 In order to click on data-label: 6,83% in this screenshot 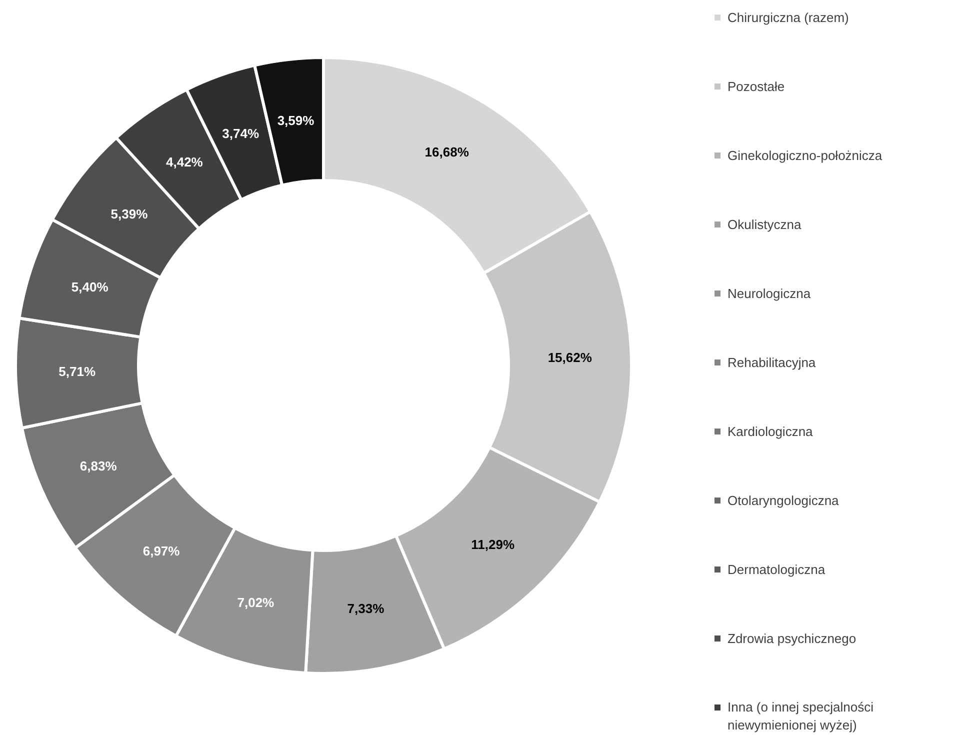, I will do `click(99, 466)`.